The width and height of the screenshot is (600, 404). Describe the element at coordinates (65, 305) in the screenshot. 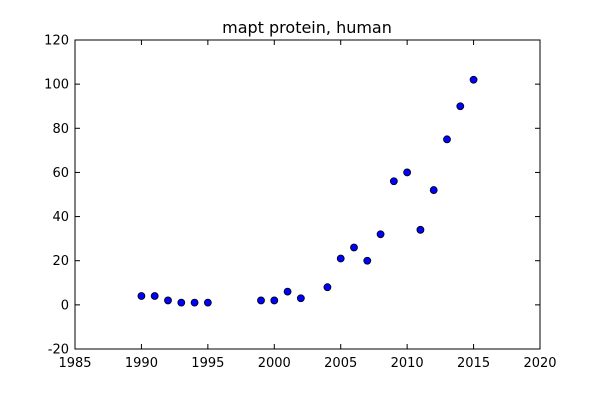

I see `y-tick-label: 0` at that location.